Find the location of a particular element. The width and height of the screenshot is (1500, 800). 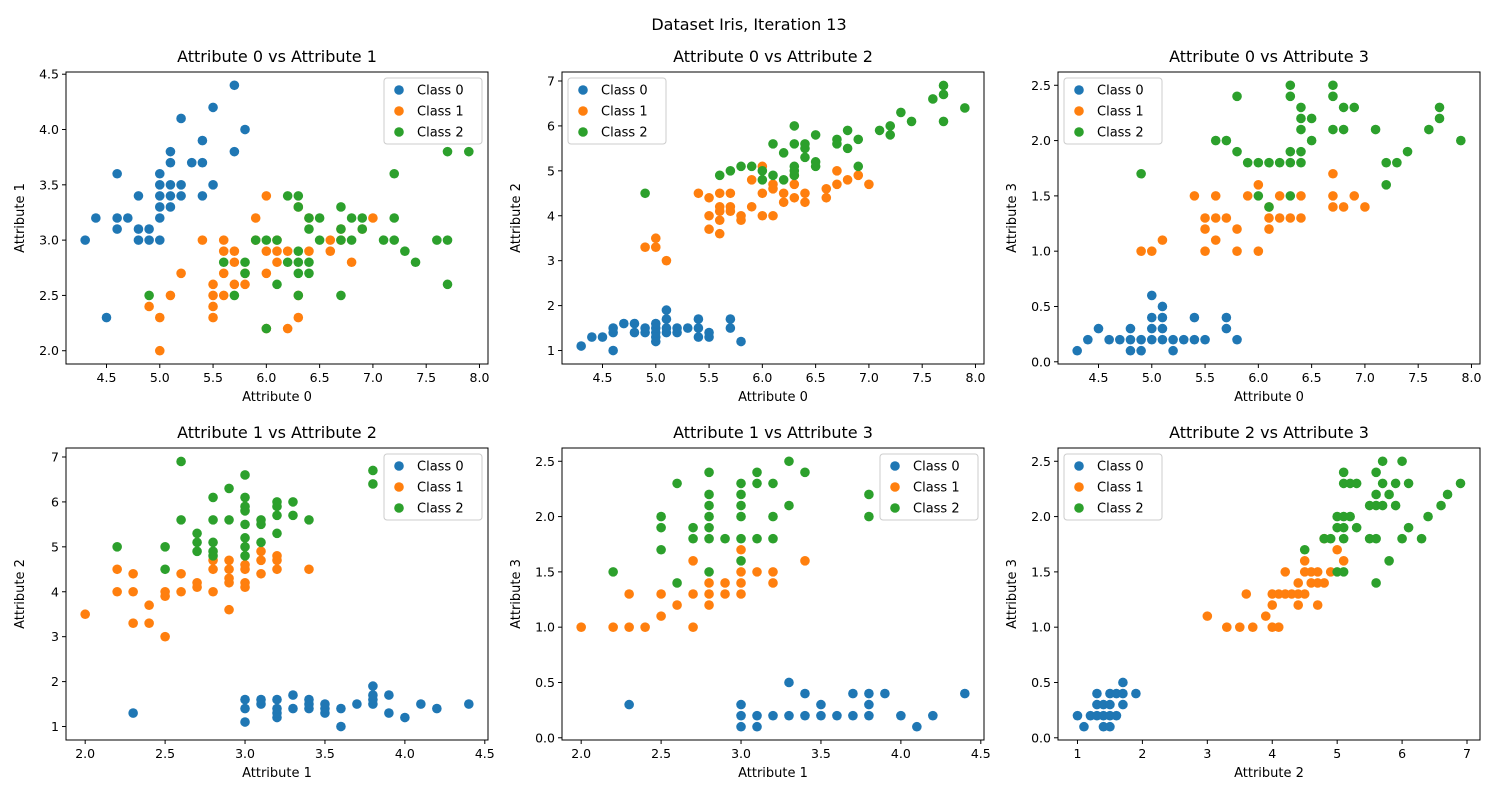

y-tick-label: 2 is located at coordinates (55, 681).